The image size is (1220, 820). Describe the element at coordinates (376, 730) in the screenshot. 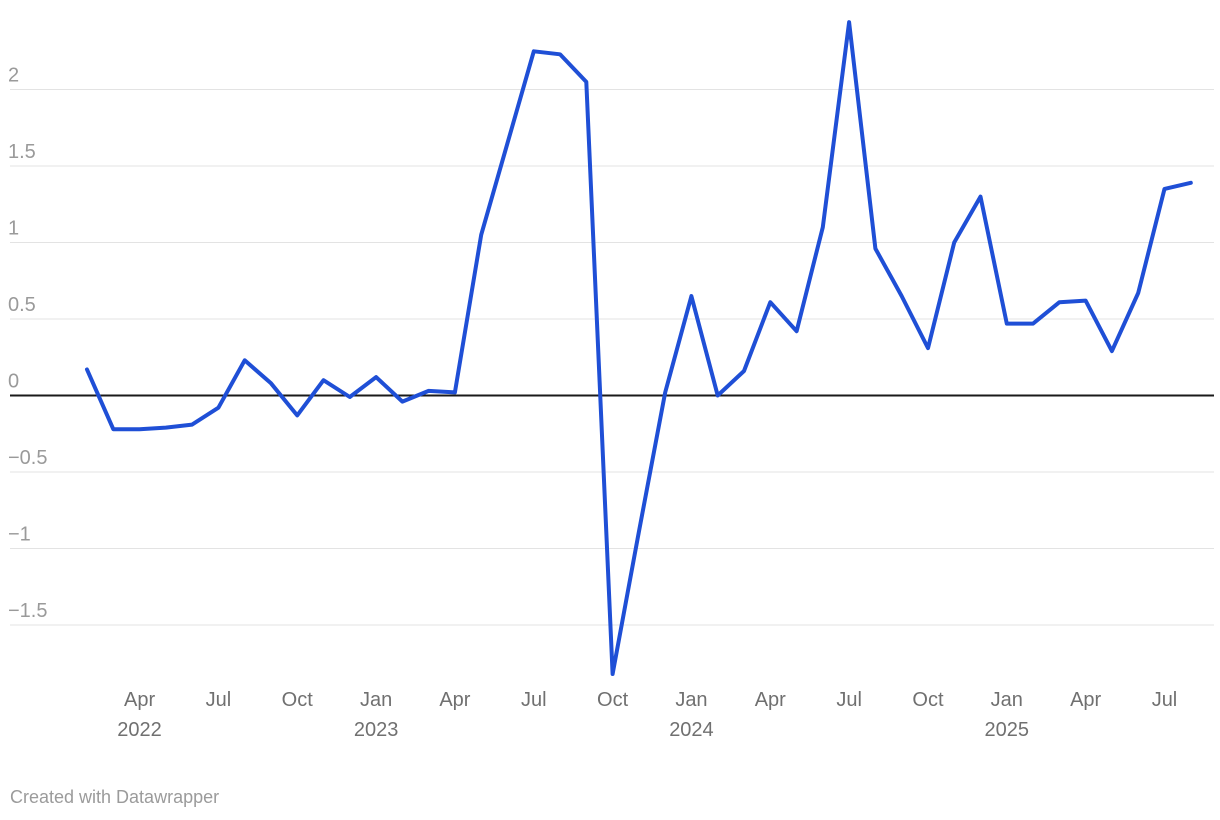

I see `x-tick-year: 2023` at that location.